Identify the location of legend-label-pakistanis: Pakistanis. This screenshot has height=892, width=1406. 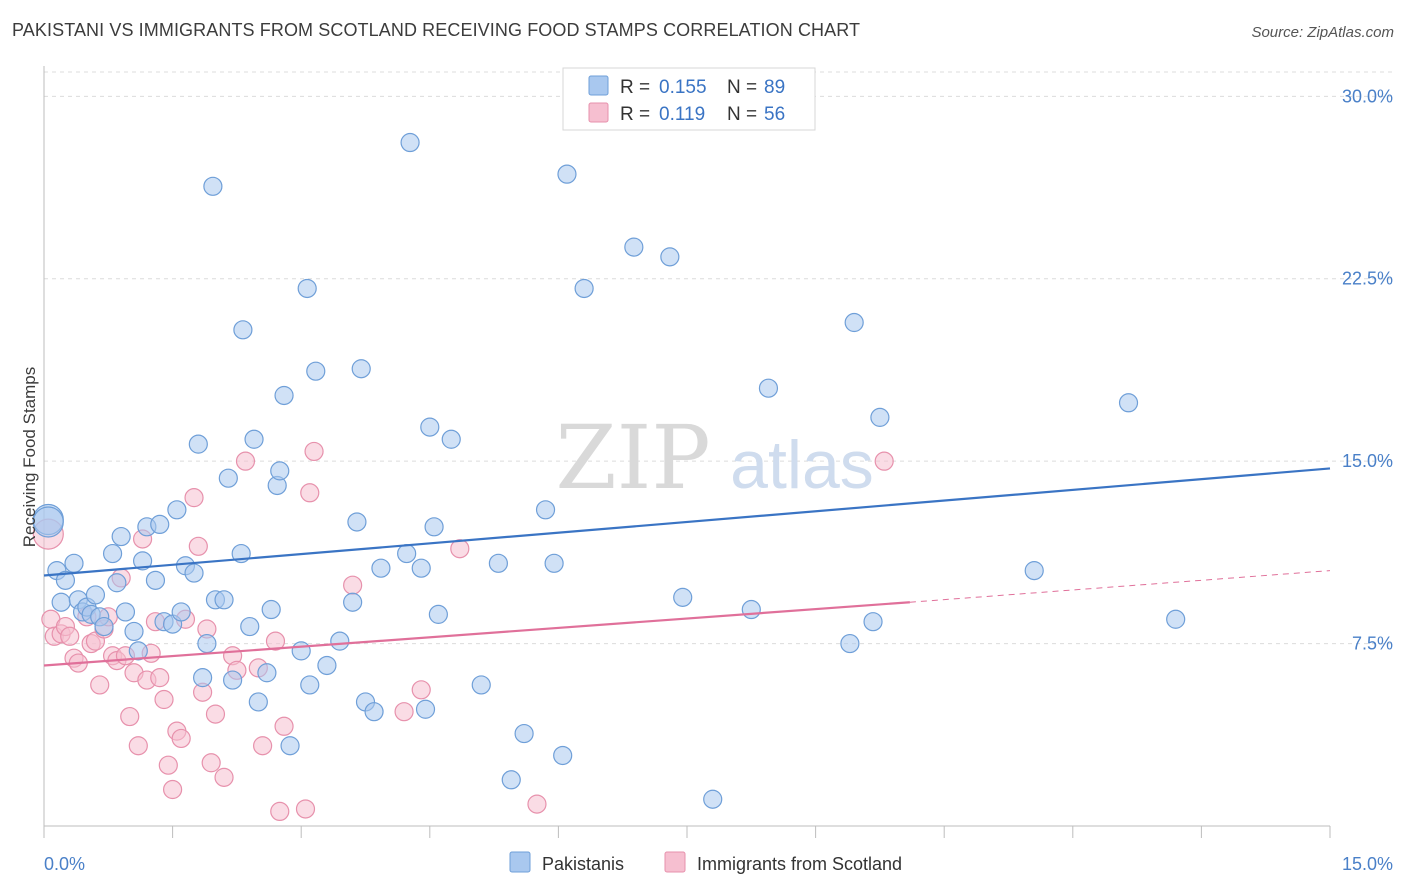
(583, 864).